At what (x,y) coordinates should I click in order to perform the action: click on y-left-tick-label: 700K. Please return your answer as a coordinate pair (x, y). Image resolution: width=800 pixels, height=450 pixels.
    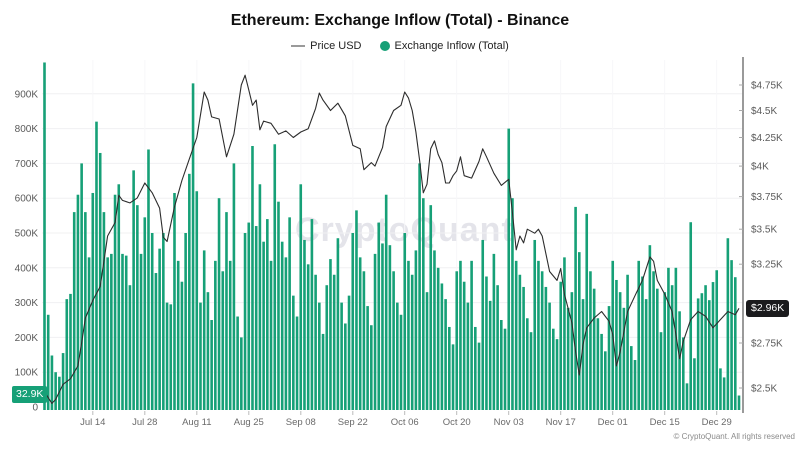
    Looking at the image, I should click on (27, 164).